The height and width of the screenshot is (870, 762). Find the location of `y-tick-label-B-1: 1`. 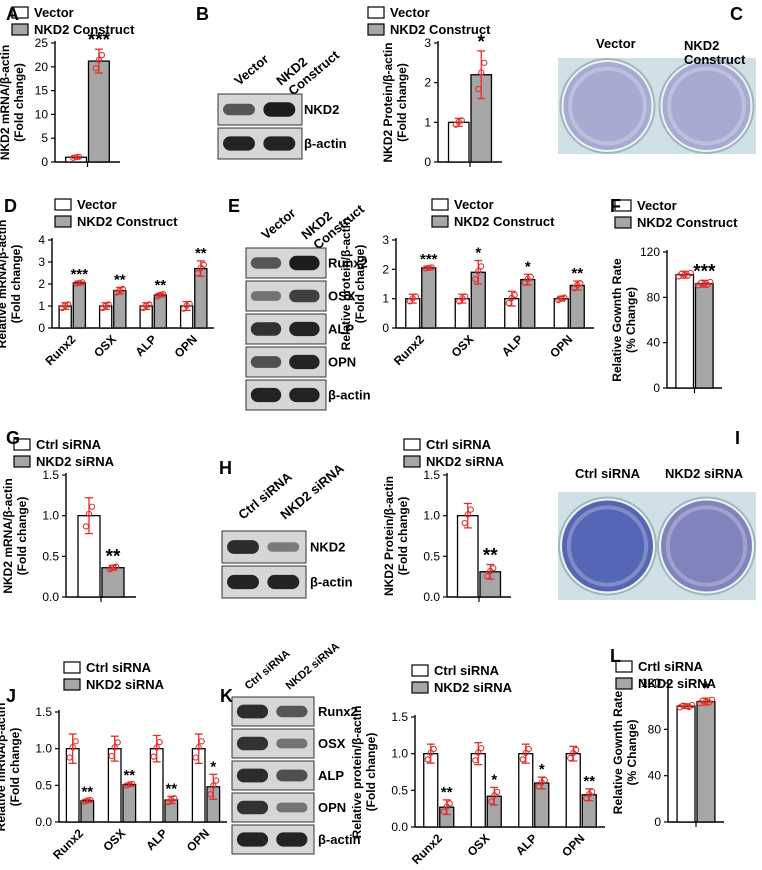

y-tick-label-B-1: 1 is located at coordinates (427, 122).